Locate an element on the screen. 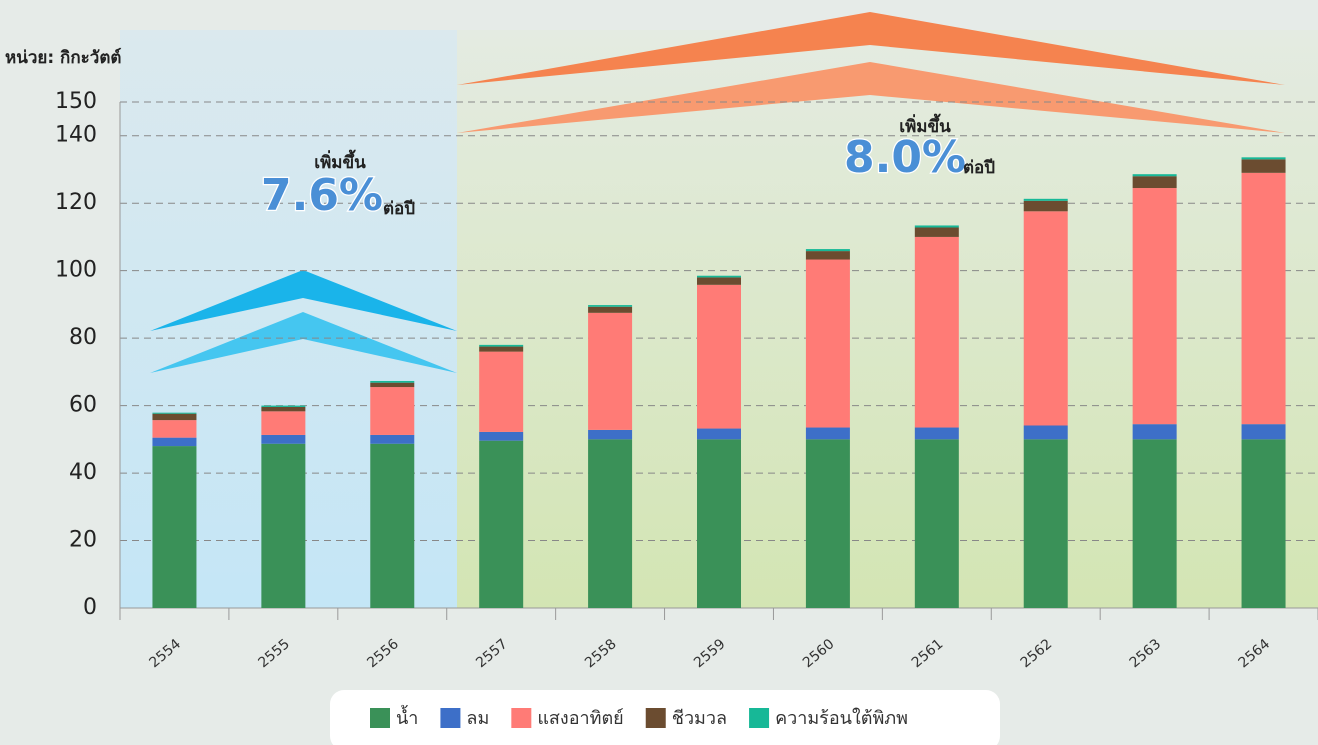  x-tick-label: 2564 is located at coordinates (1255, 653).